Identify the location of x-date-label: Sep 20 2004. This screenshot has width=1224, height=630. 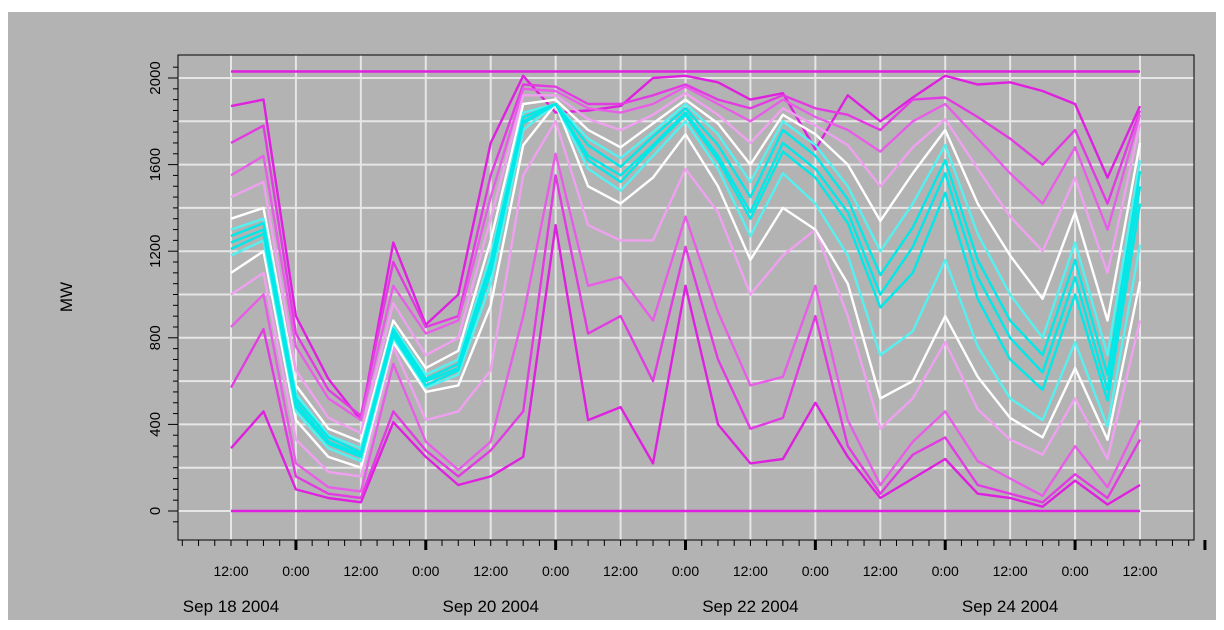
(491, 606).